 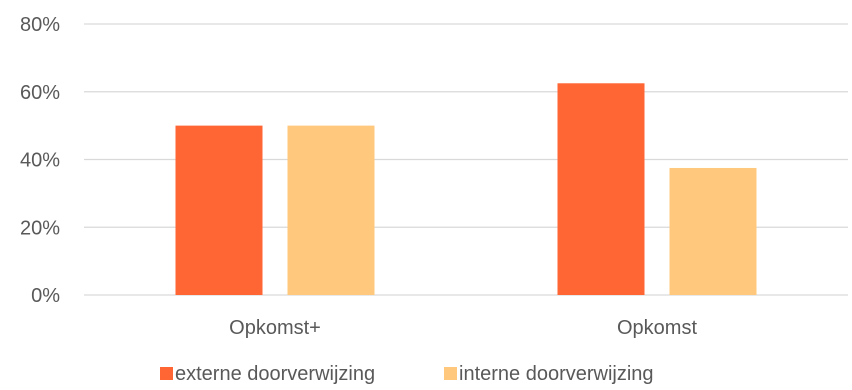 What do you see at coordinates (601, 189) in the screenshot?
I see `bar-externe-doorverwijzing-opkomst` at bounding box center [601, 189].